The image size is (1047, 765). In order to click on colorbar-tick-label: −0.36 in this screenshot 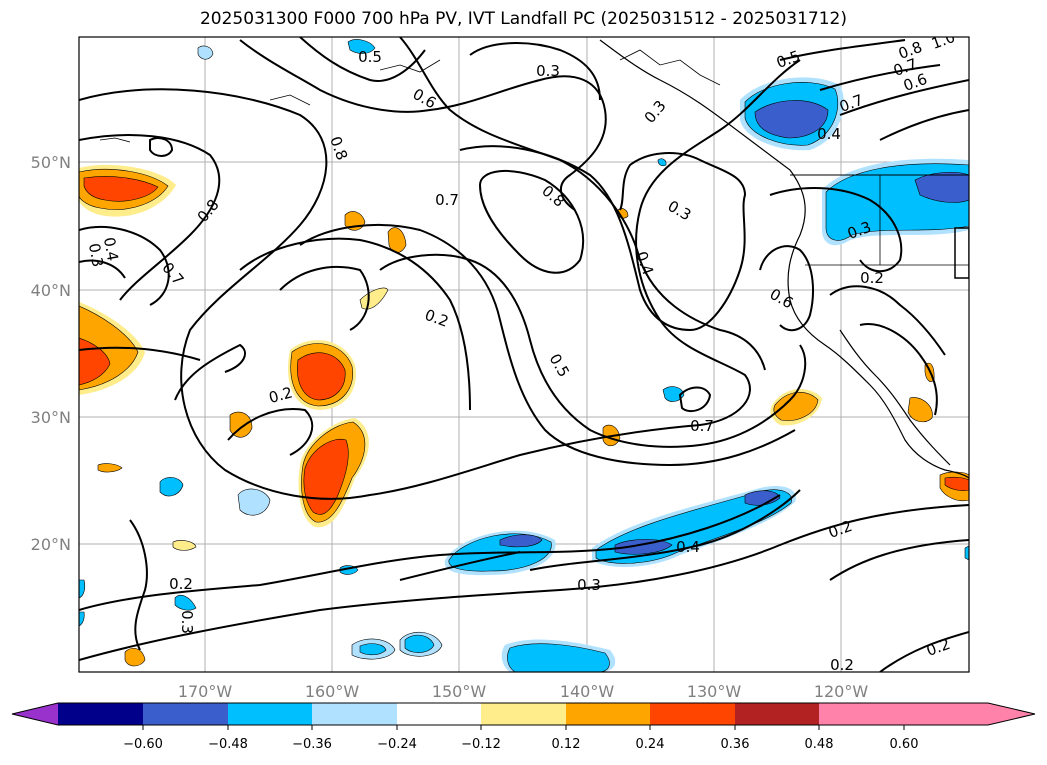, I will do `click(312, 744)`.